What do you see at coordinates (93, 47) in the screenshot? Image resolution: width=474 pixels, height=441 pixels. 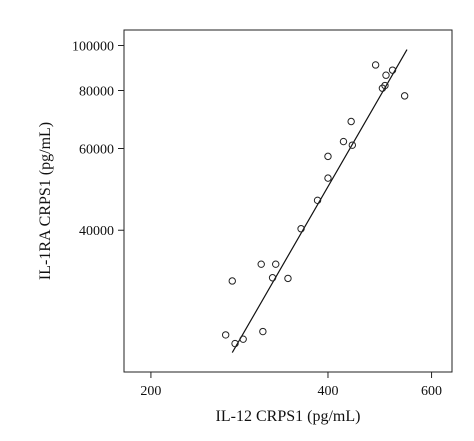 I see `y-tick-label: 100000` at bounding box center [93, 47].